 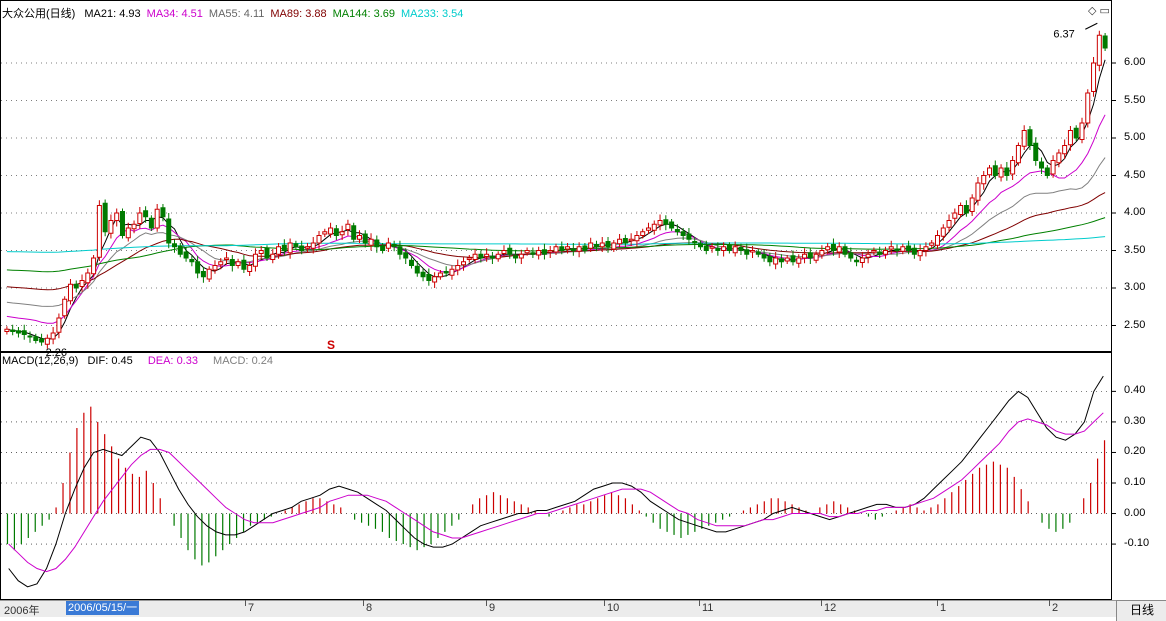 I want to click on price-tick-label: 4.50, so click(x=1135, y=174).